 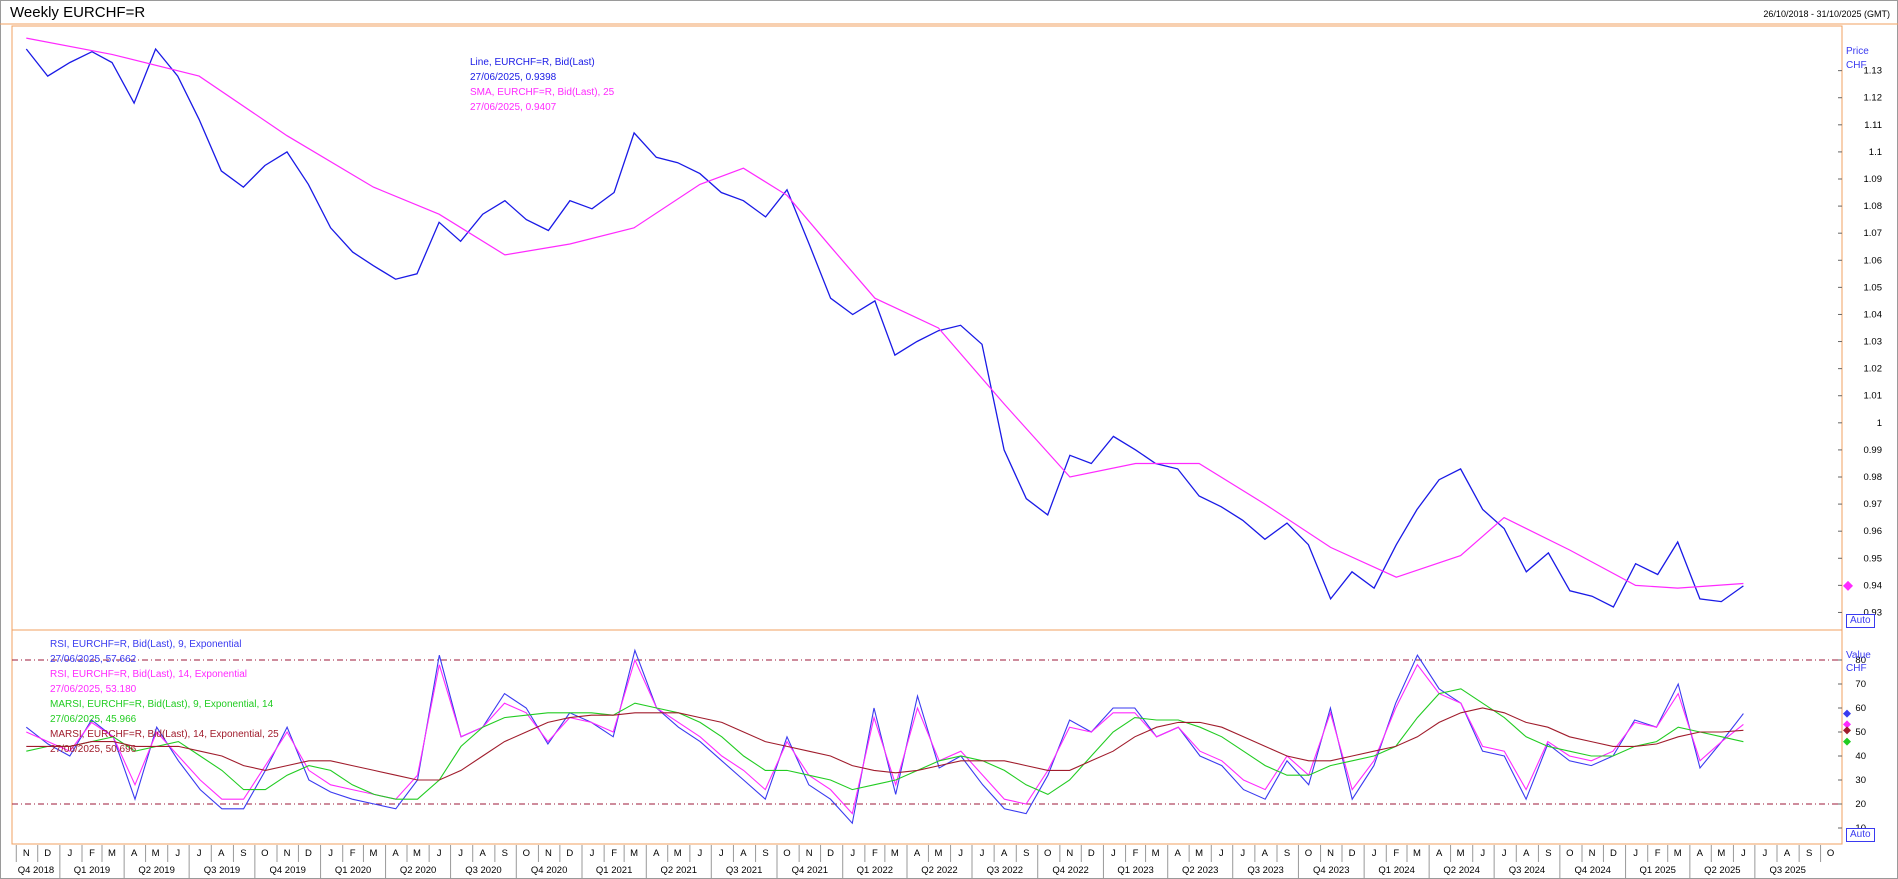 I want to click on rsi-tick-label: 40, so click(x=1860, y=756).